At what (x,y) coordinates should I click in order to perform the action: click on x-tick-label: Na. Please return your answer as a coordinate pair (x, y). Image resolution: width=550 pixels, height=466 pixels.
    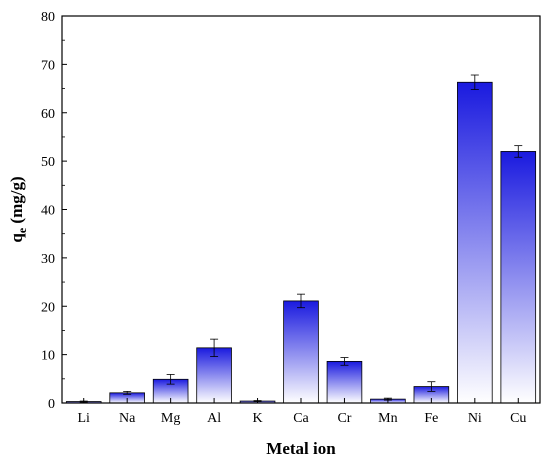
    Looking at the image, I should click on (127, 418).